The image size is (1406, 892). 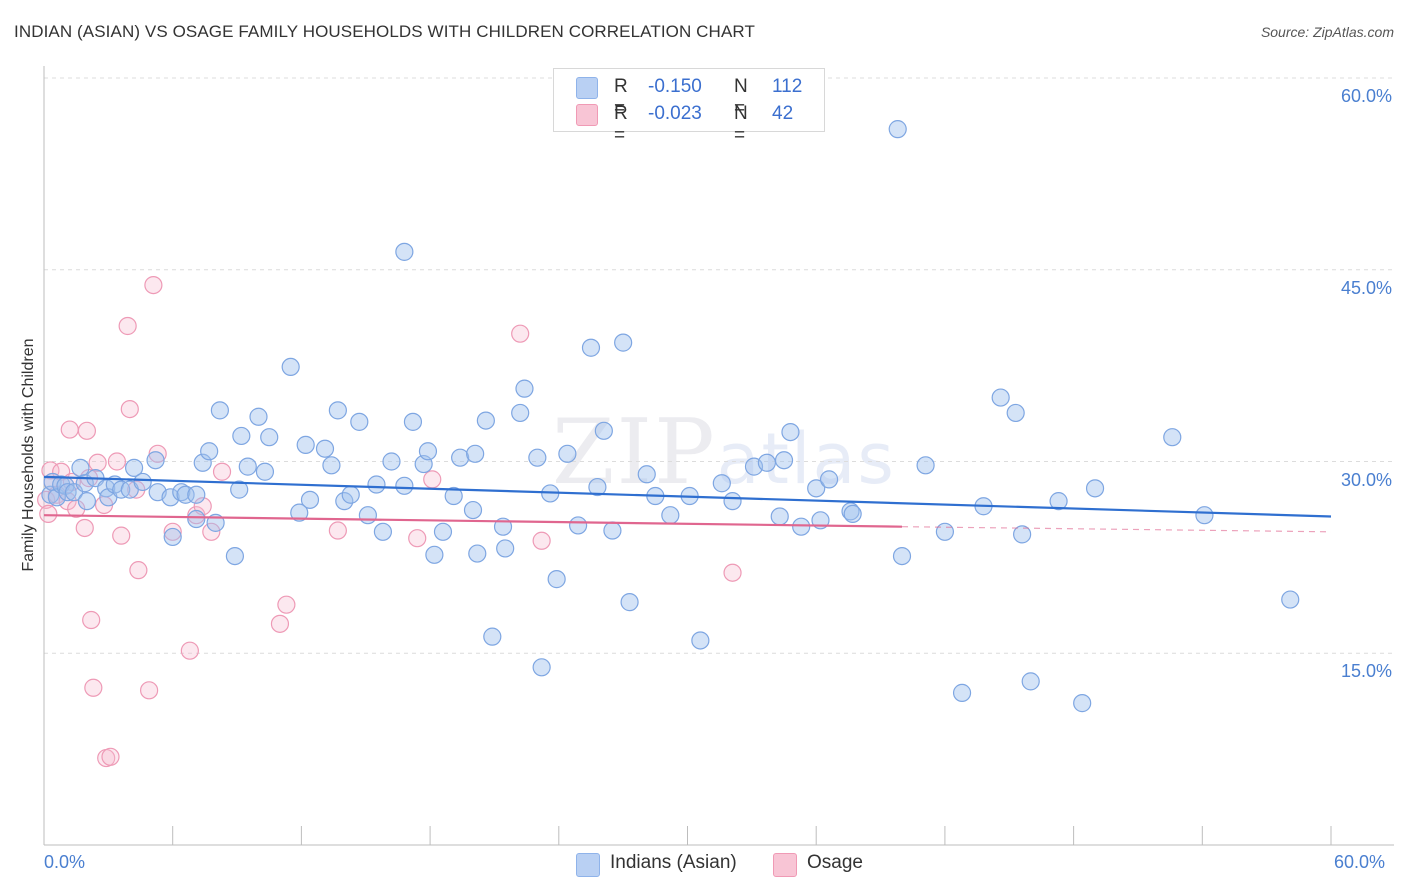 What do you see at coordinates (675, 113) in the screenshot?
I see `legend-r-value-osage: -0.023` at bounding box center [675, 113].